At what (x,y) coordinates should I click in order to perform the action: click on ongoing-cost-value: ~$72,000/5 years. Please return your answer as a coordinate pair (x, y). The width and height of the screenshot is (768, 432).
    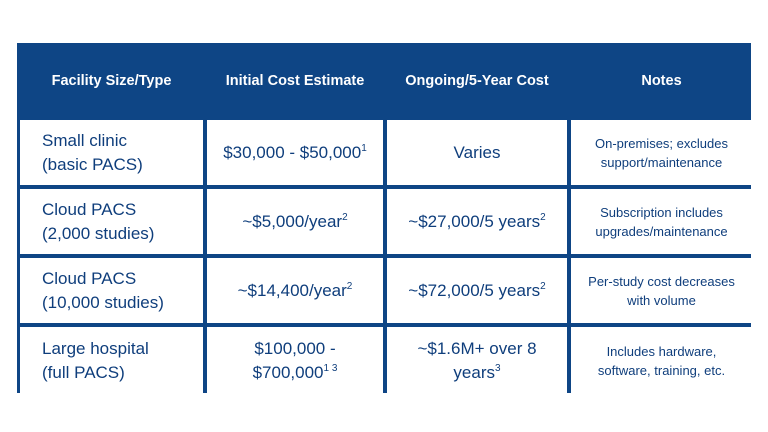
    Looking at the image, I should click on (474, 290).